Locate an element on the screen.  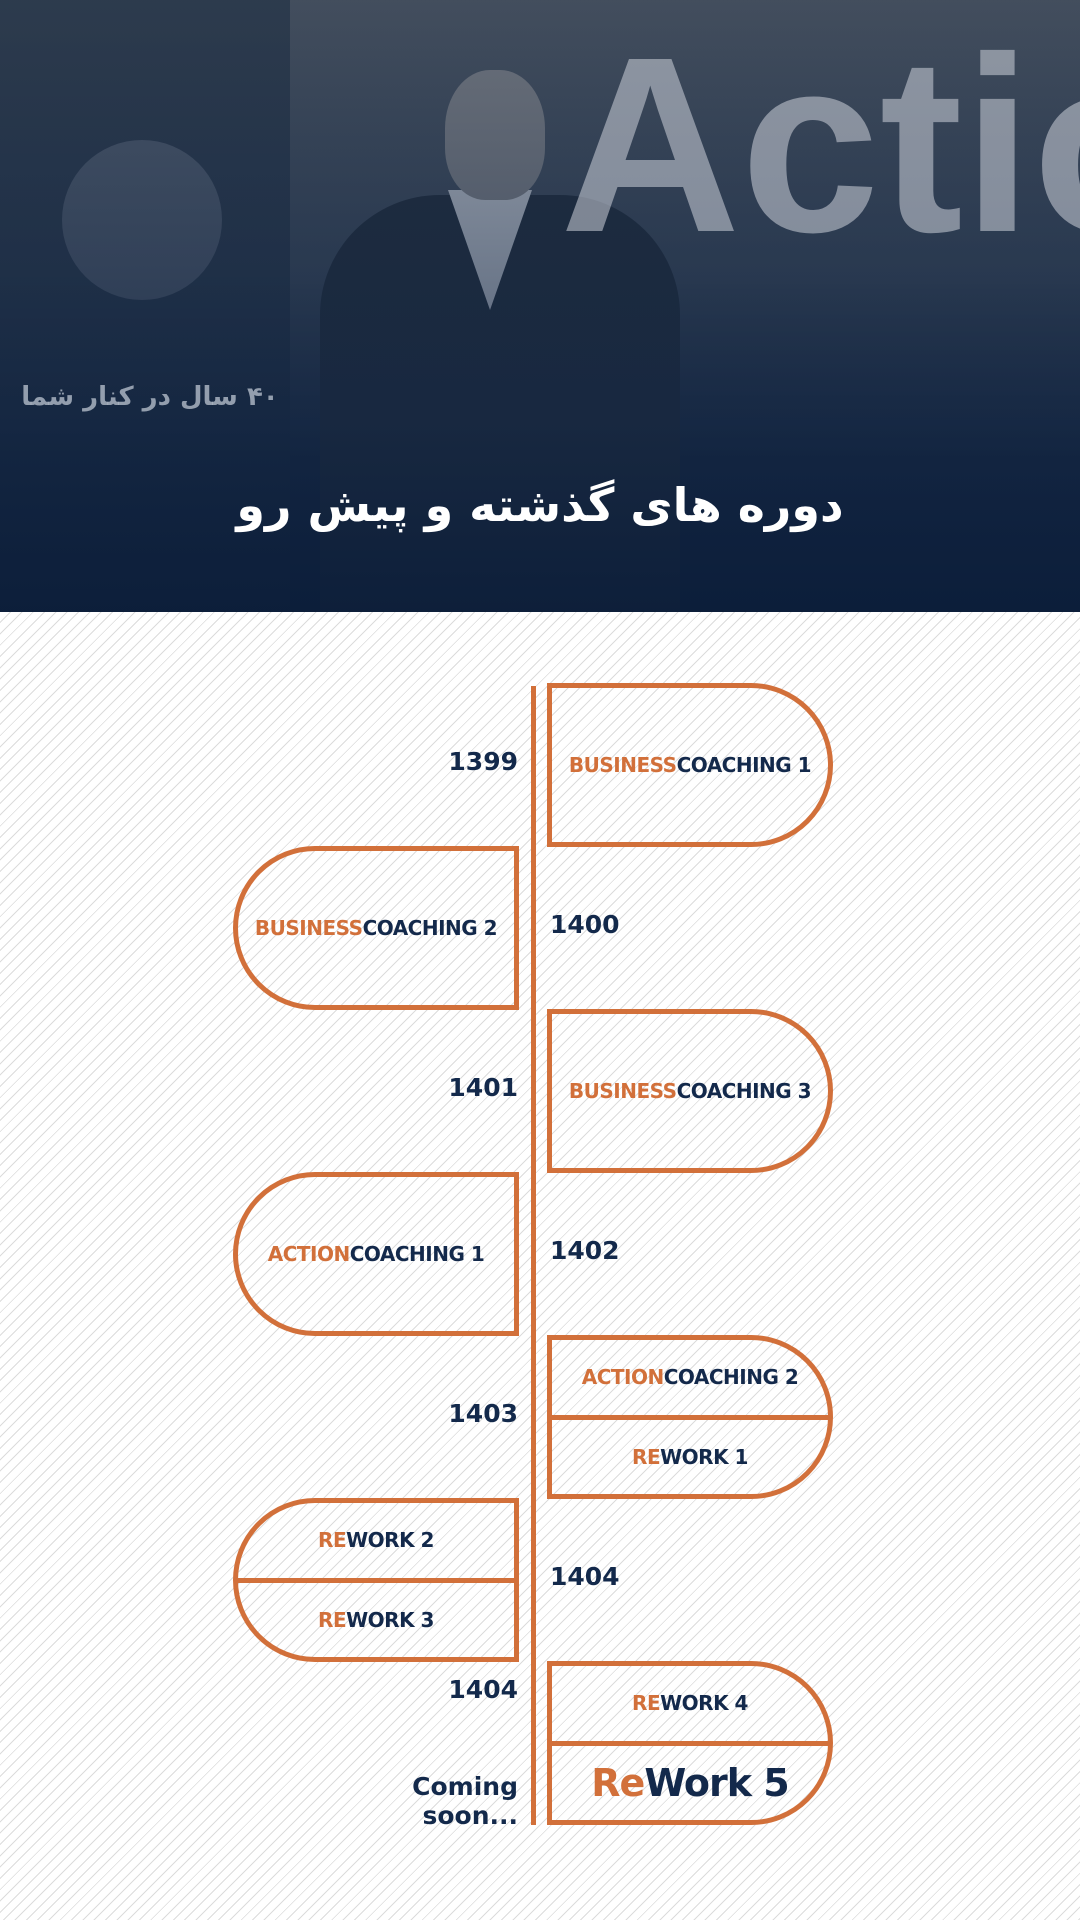
year-label: 1399 is located at coordinates (483, 761).